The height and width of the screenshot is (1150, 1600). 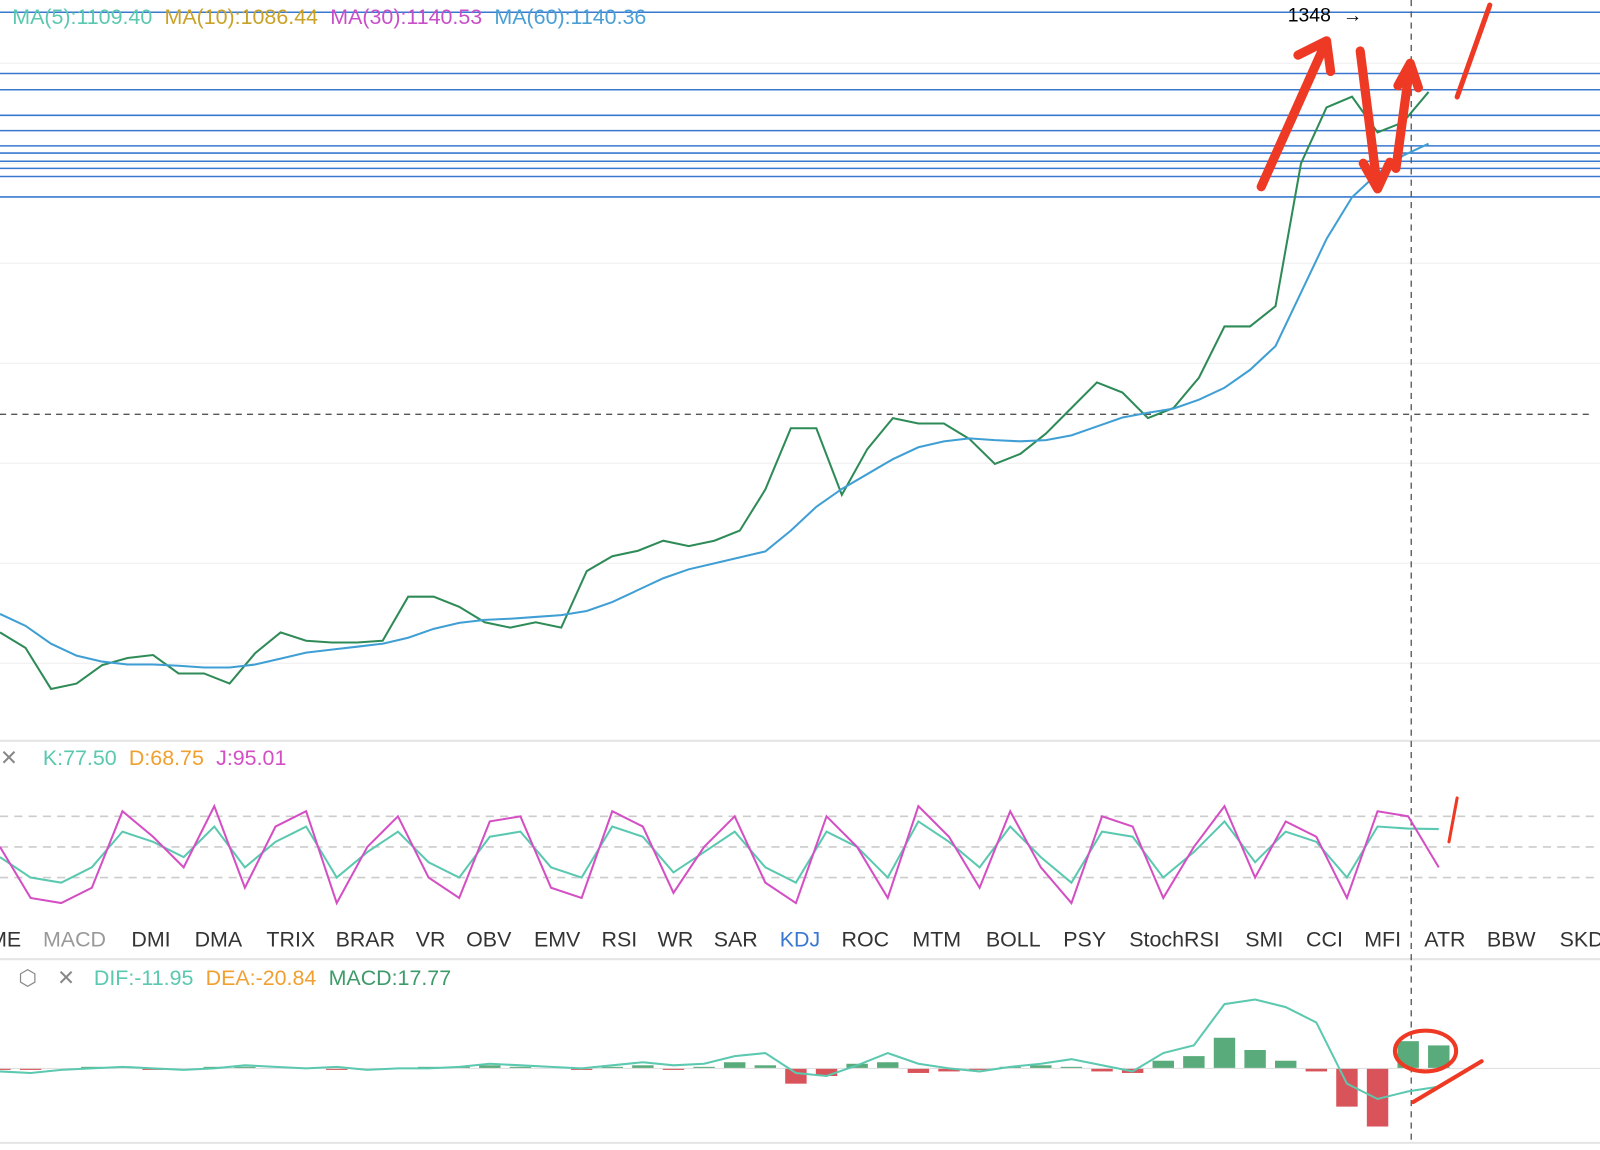 What do you see at coordinates (1174, 939) in the screenshot?
I see `indicator-tab: StochRSI` at bounding box center [1174, 939].